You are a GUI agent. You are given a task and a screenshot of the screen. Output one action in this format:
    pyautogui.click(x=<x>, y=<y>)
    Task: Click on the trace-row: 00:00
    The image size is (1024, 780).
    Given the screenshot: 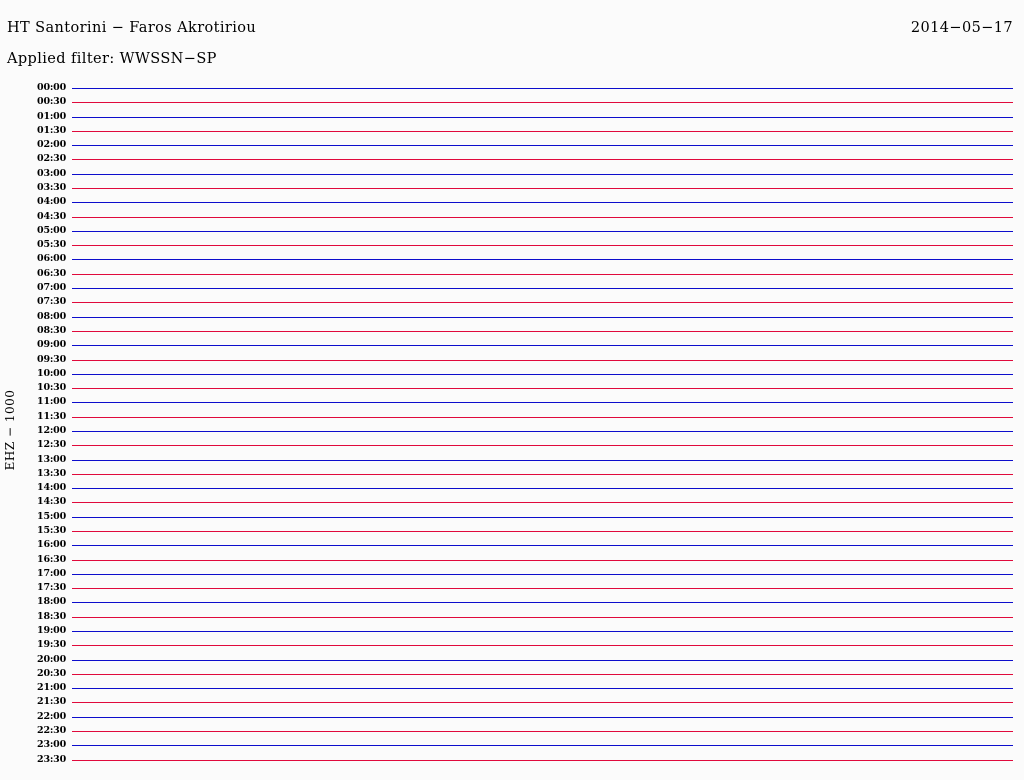 What is the action you would take?
    pyautogui.click(x=512, y=88)
    